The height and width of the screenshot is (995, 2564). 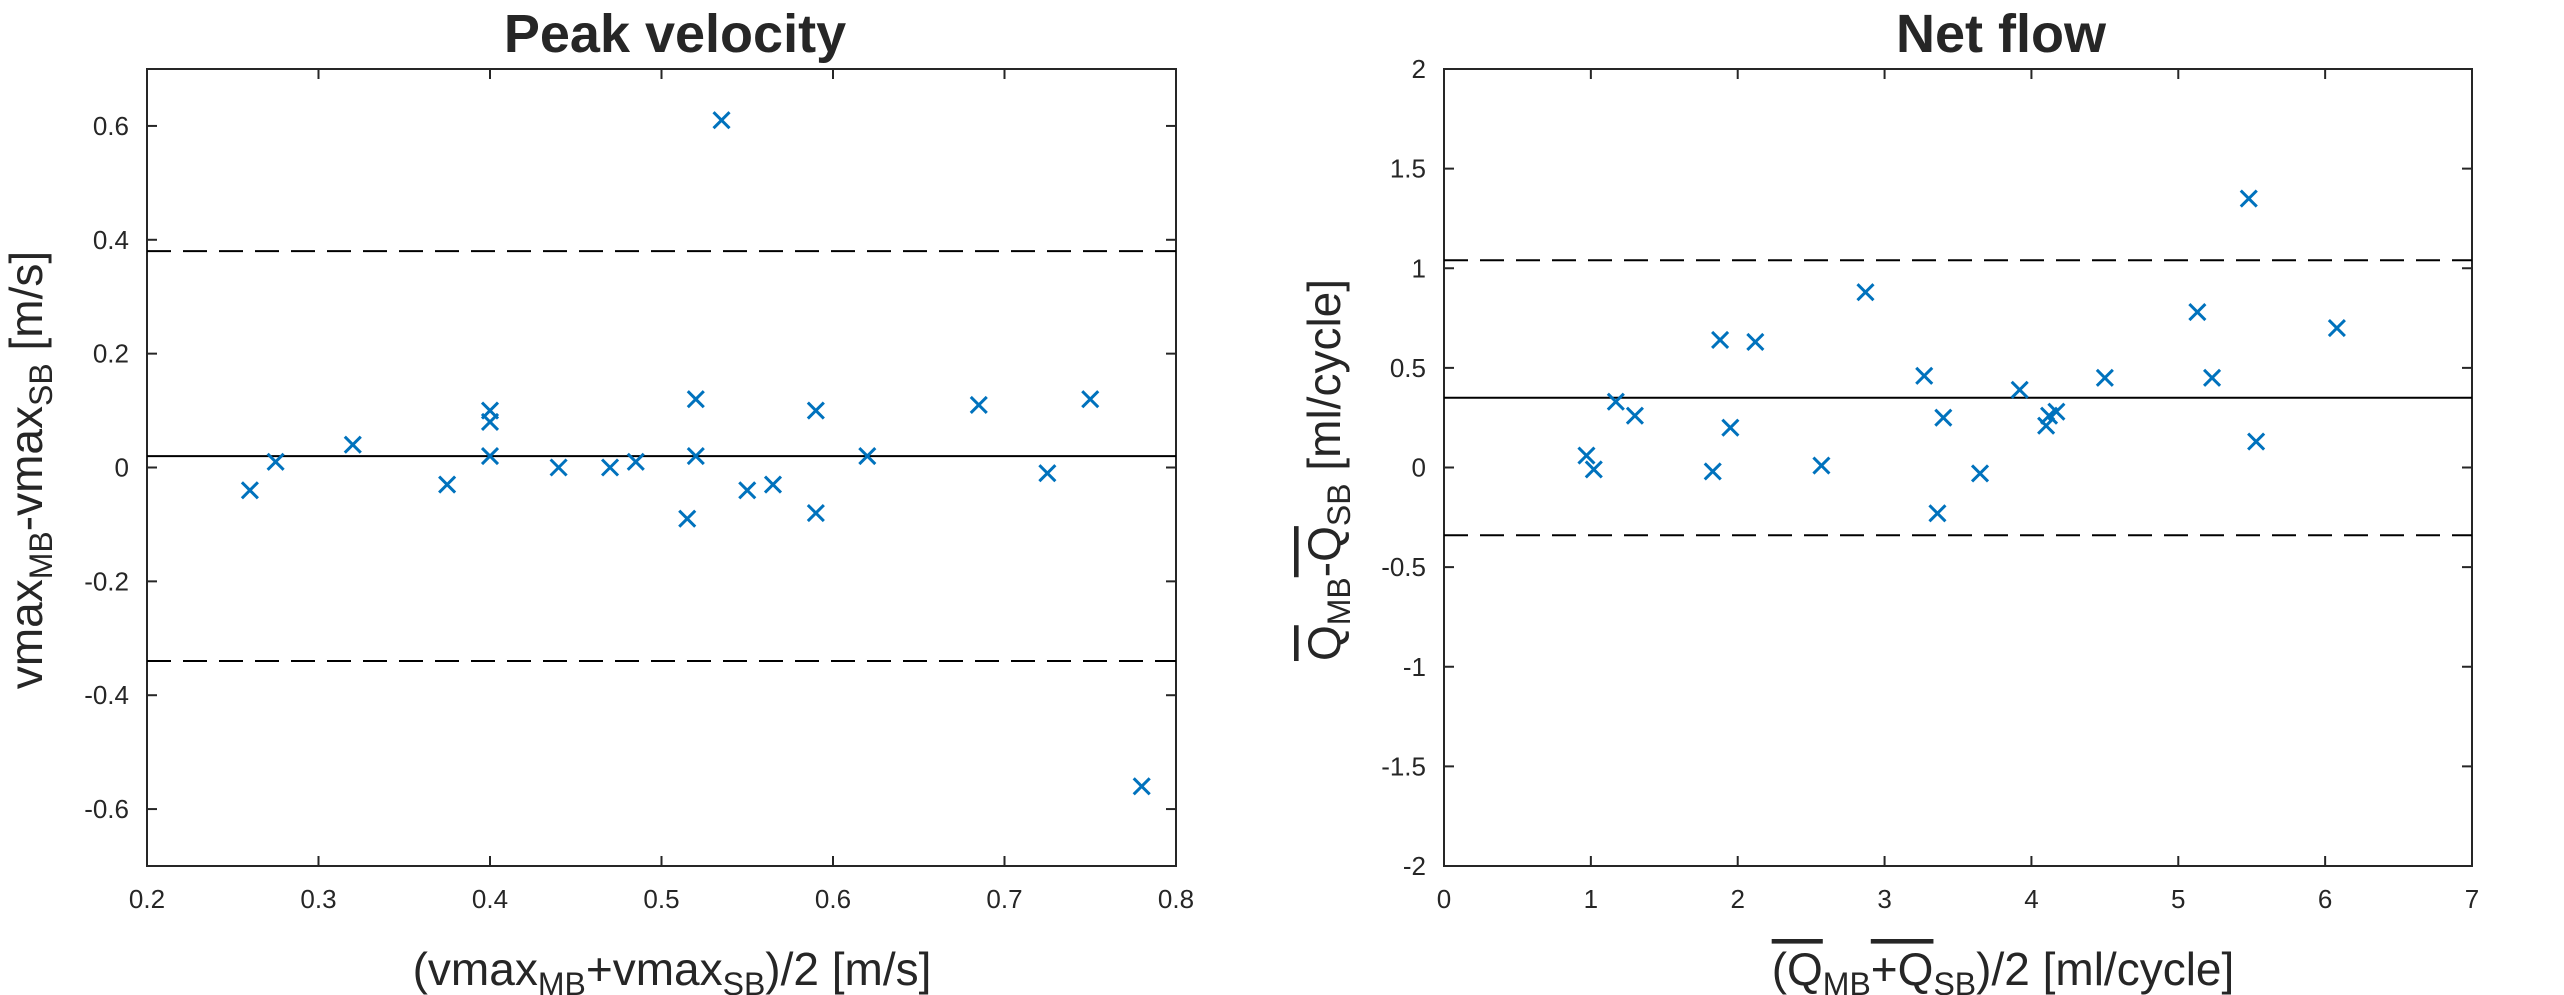 I want to click on y-tick-label: -0.4, so click(x=106, y=695).